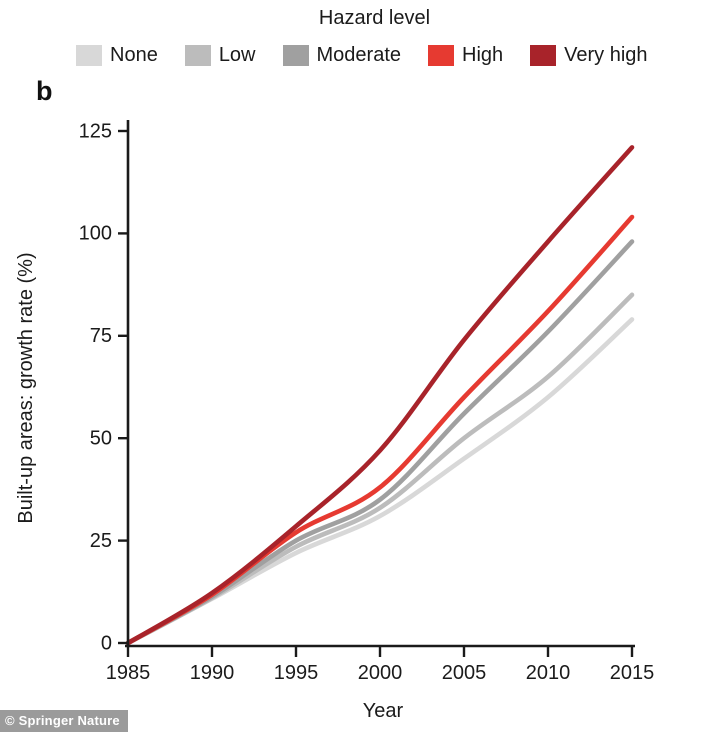  Describe the element at coordinates (295, 55) in the screenshot. I see `moderate-swatch` at that location.